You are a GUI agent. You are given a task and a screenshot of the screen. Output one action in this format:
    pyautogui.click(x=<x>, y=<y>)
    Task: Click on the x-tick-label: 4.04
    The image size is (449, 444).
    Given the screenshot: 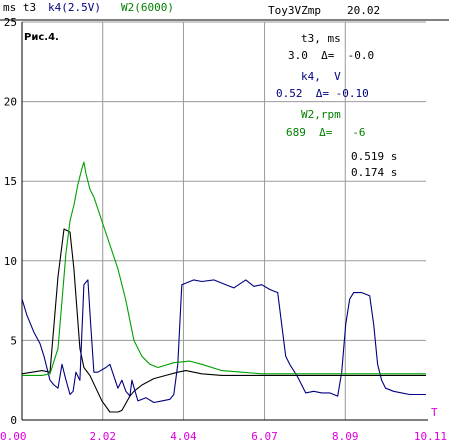 What is the action you would take?
    pyautogui.click(x=183, y=436)
    